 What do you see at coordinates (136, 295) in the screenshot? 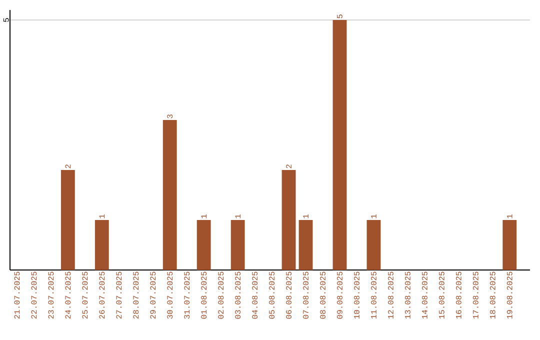
I see `x-tick-label: 28.07.2025` at bounding box center [136, 295].